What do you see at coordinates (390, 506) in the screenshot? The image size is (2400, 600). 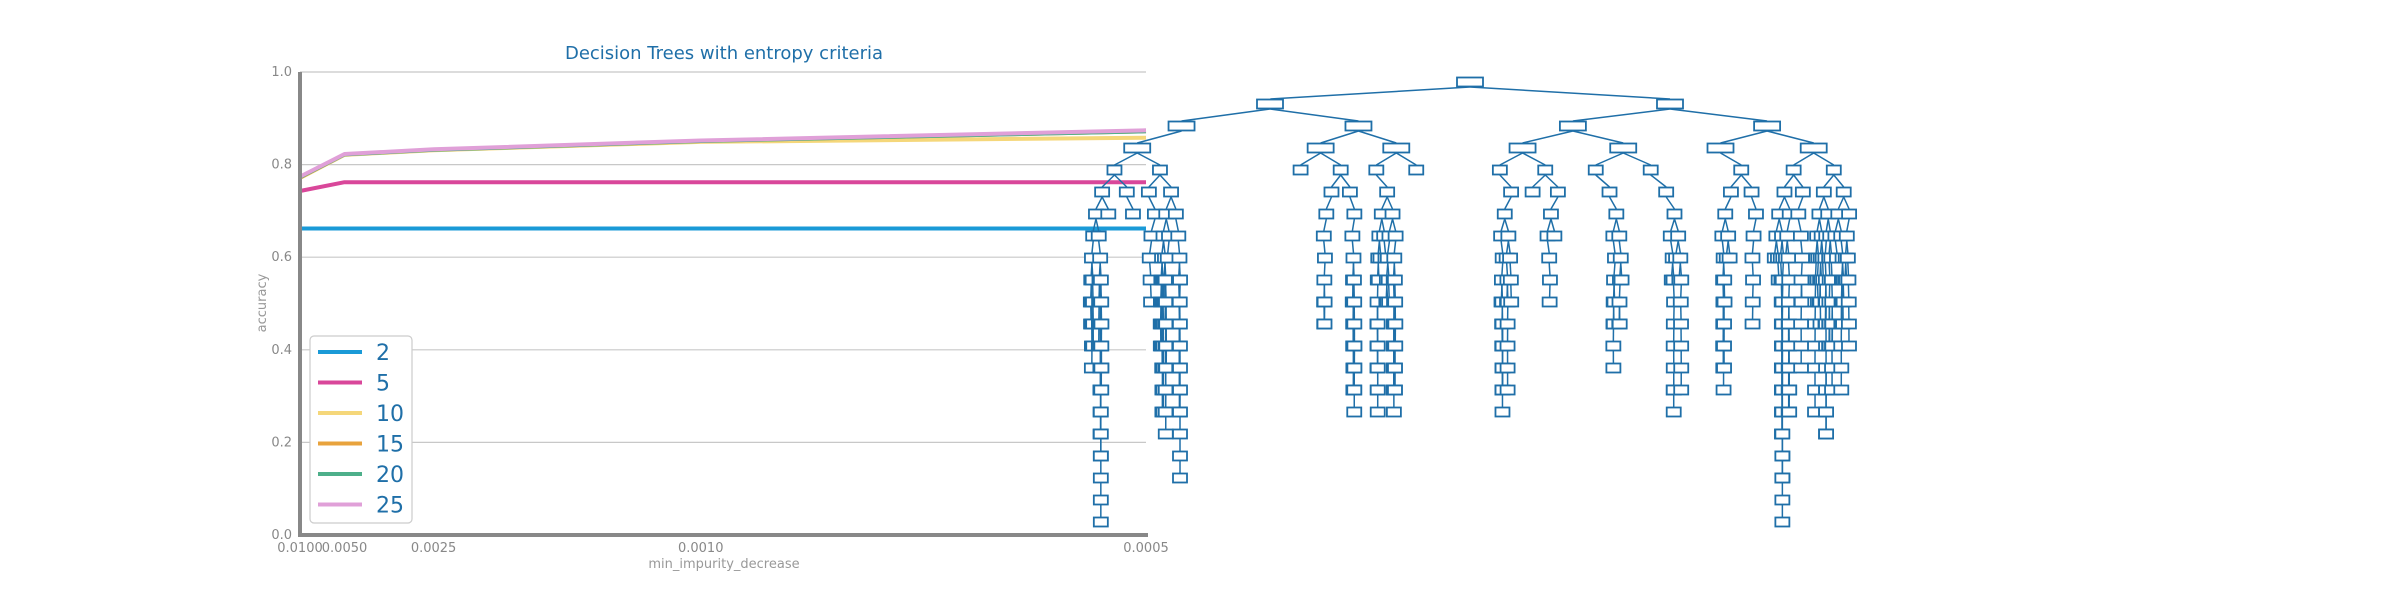 I see `legend-label: 25` at bounding box center [390, 506].